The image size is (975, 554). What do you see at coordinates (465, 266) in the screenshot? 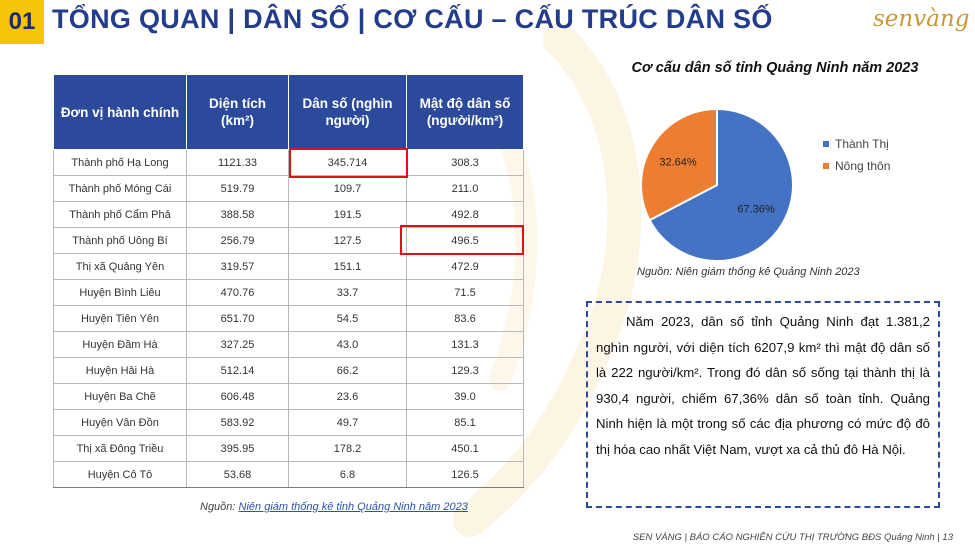
I see `cell-density: 472.9` at bounding box center [465, 266].